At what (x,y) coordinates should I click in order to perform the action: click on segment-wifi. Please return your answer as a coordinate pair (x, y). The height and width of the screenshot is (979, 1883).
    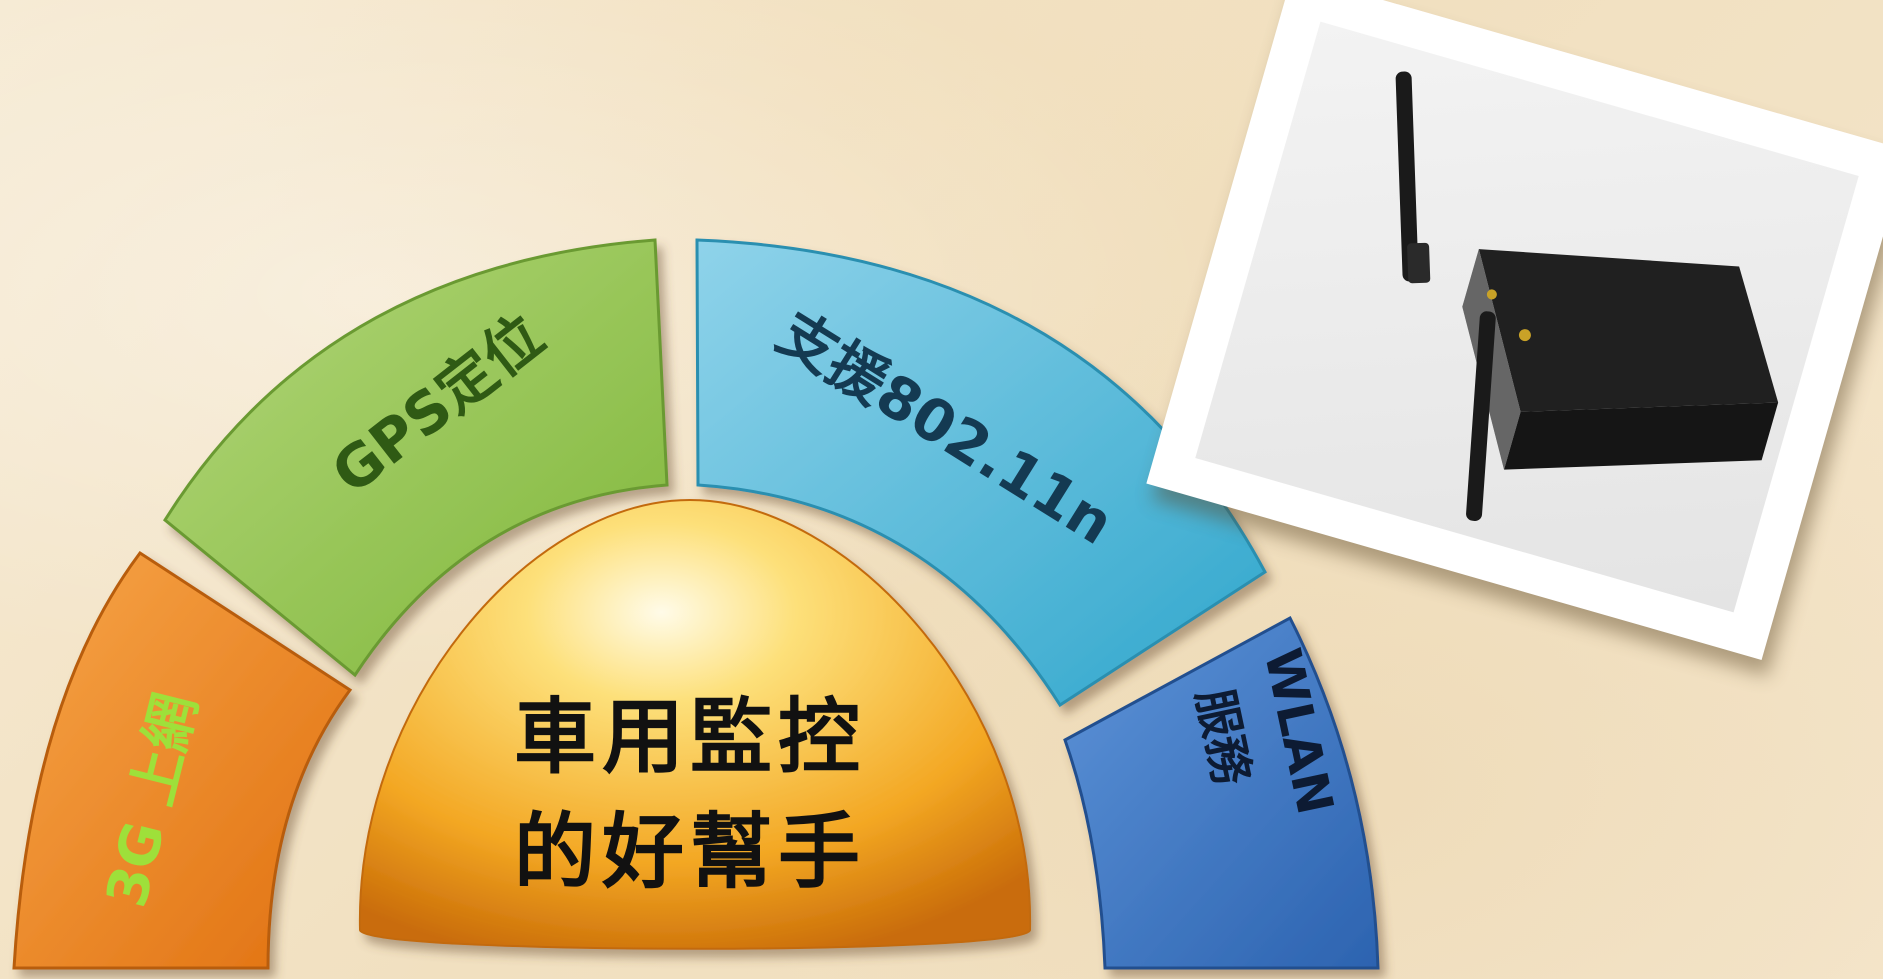
    Looking at the image, I should click on (981, 473).